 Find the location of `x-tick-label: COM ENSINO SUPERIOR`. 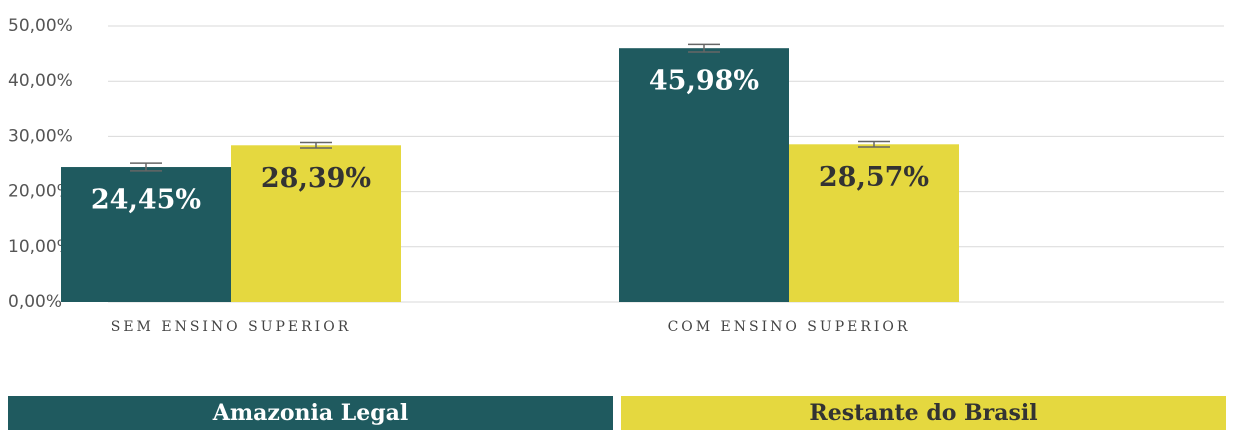

x-tick-label: COM ENSINO SUPERIOR is located at coordinates (789, 327).